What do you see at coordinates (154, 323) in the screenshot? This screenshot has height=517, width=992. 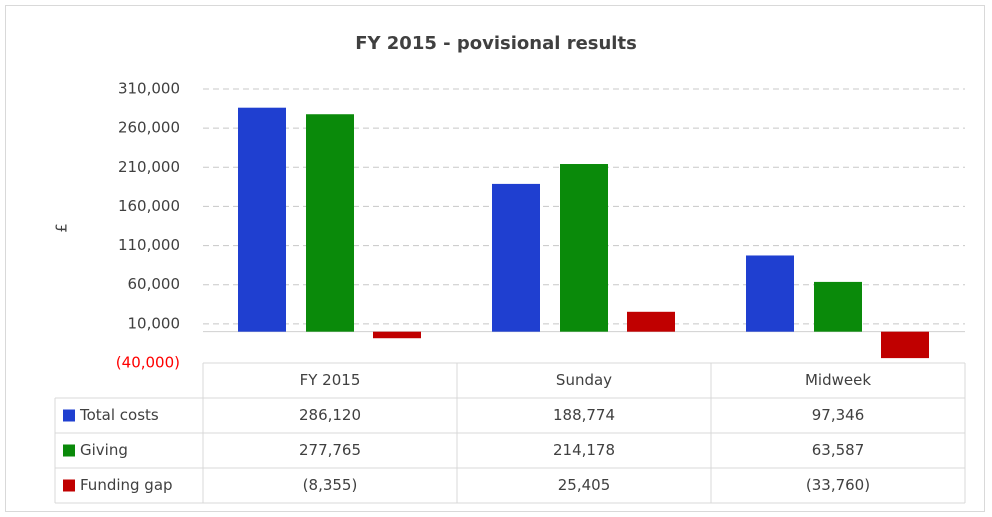 I see `y-tick-label: 10,000` at bounding box center [154, 323].